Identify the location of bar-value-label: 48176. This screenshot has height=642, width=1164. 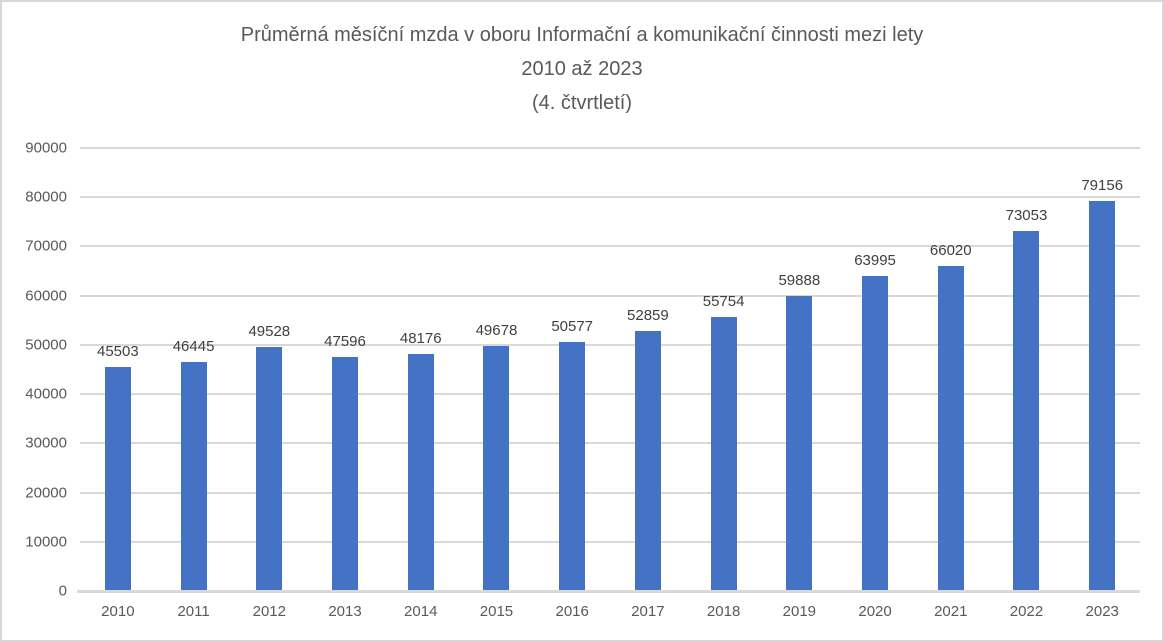
(420, 338).